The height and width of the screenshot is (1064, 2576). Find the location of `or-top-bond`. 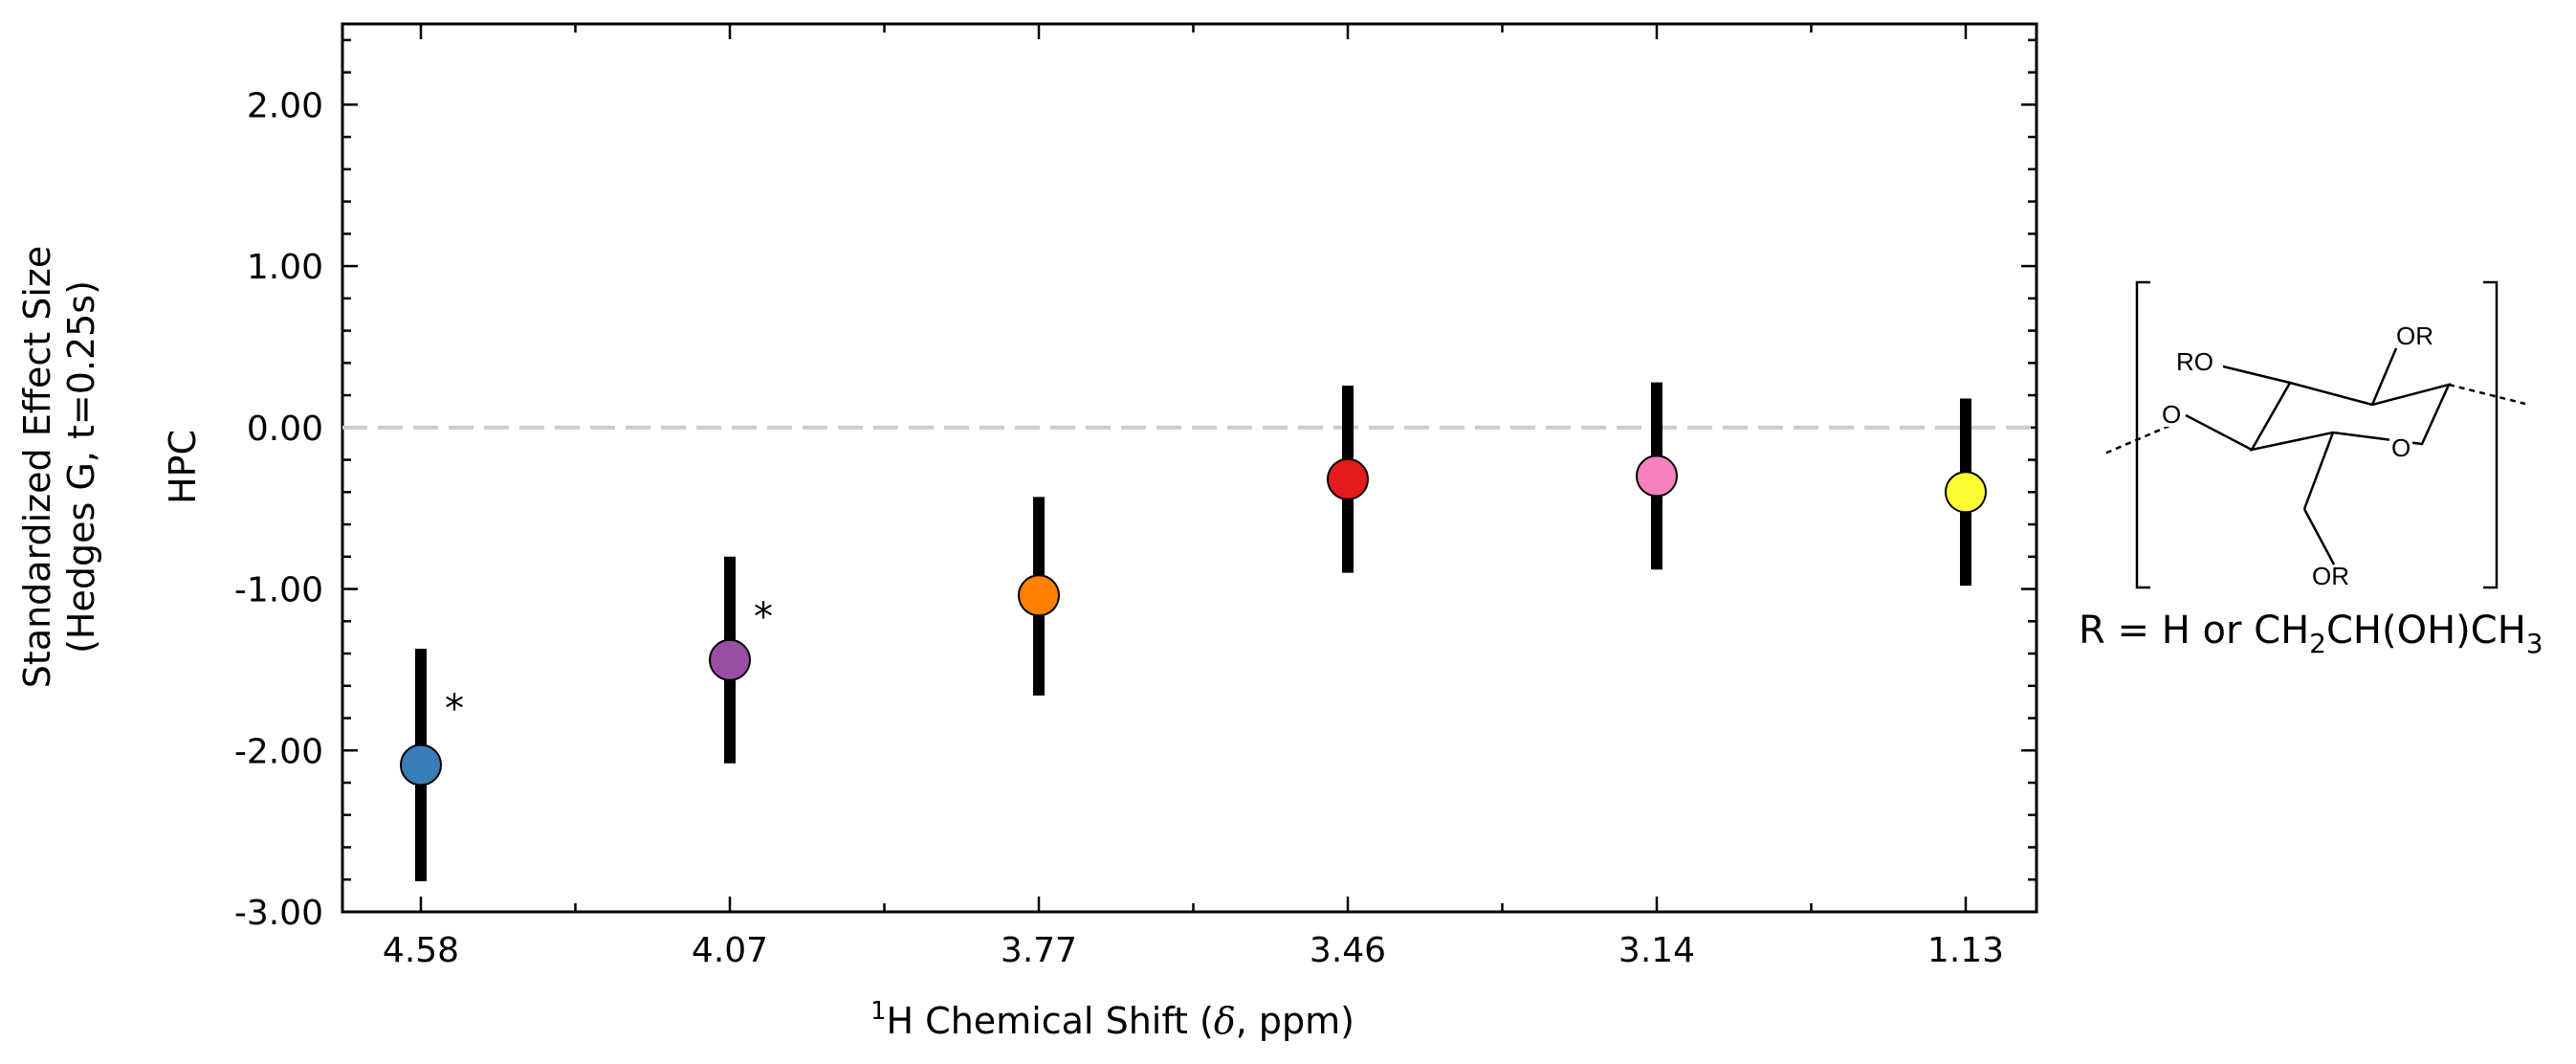

or-top-bond is located at coordinates (2384, 377).